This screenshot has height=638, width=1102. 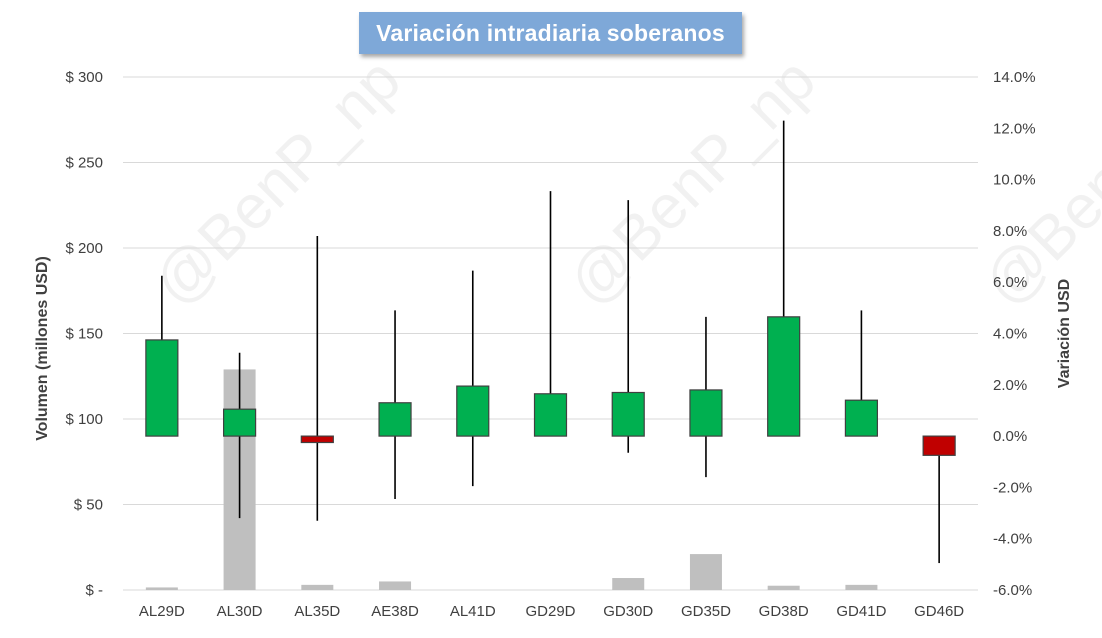 I want to click on x-tick-label: AE38D, so click(x=395, y=611).